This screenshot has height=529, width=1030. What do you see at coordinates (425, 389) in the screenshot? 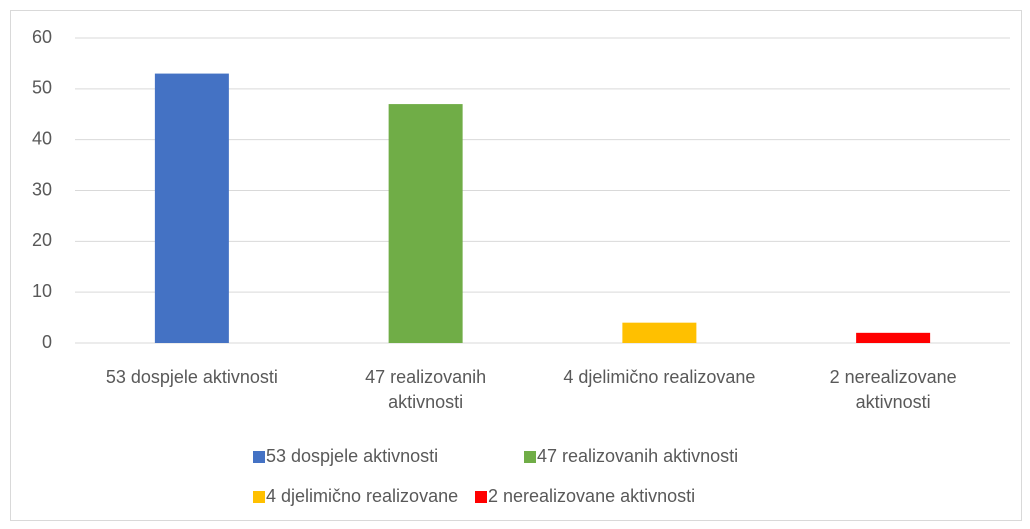
I see `x-tick-label: 47 realizovanih aktivnosti` at bounding box center [425, 389].